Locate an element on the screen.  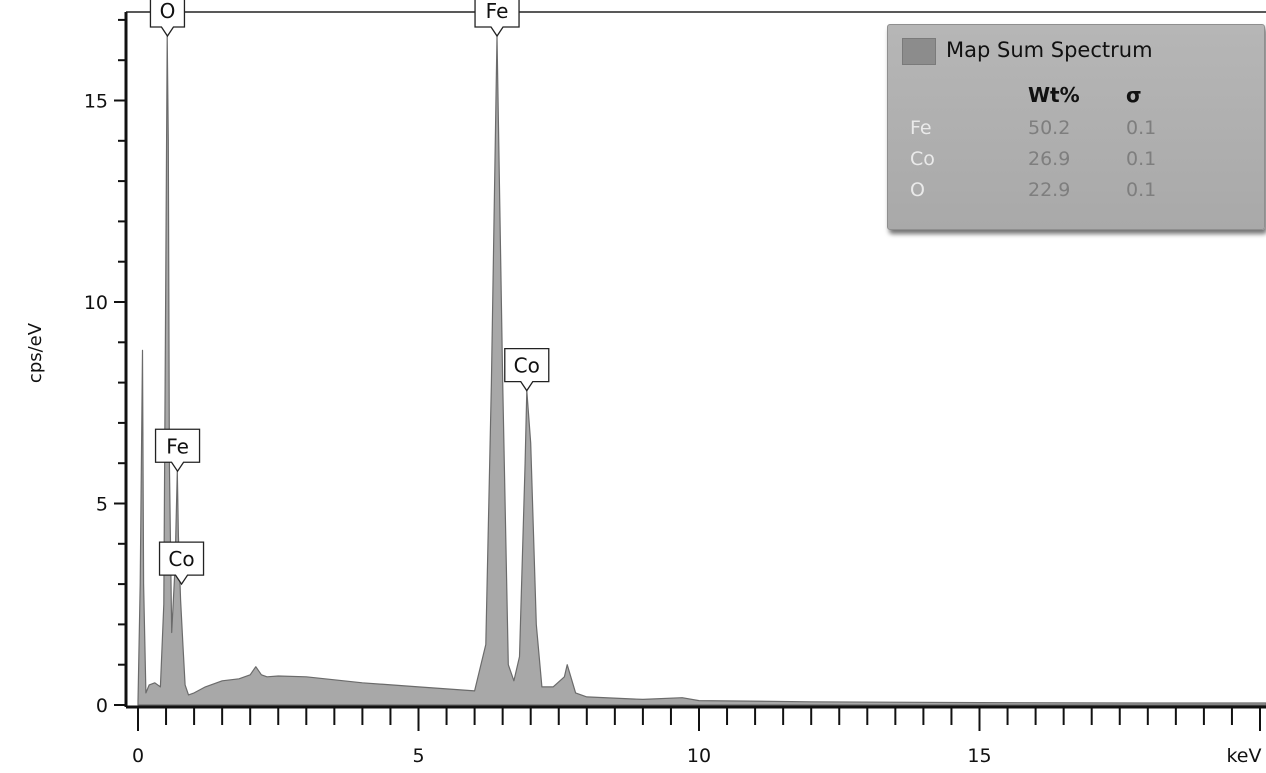
legend-swatch is located at coordinates (919, 51).